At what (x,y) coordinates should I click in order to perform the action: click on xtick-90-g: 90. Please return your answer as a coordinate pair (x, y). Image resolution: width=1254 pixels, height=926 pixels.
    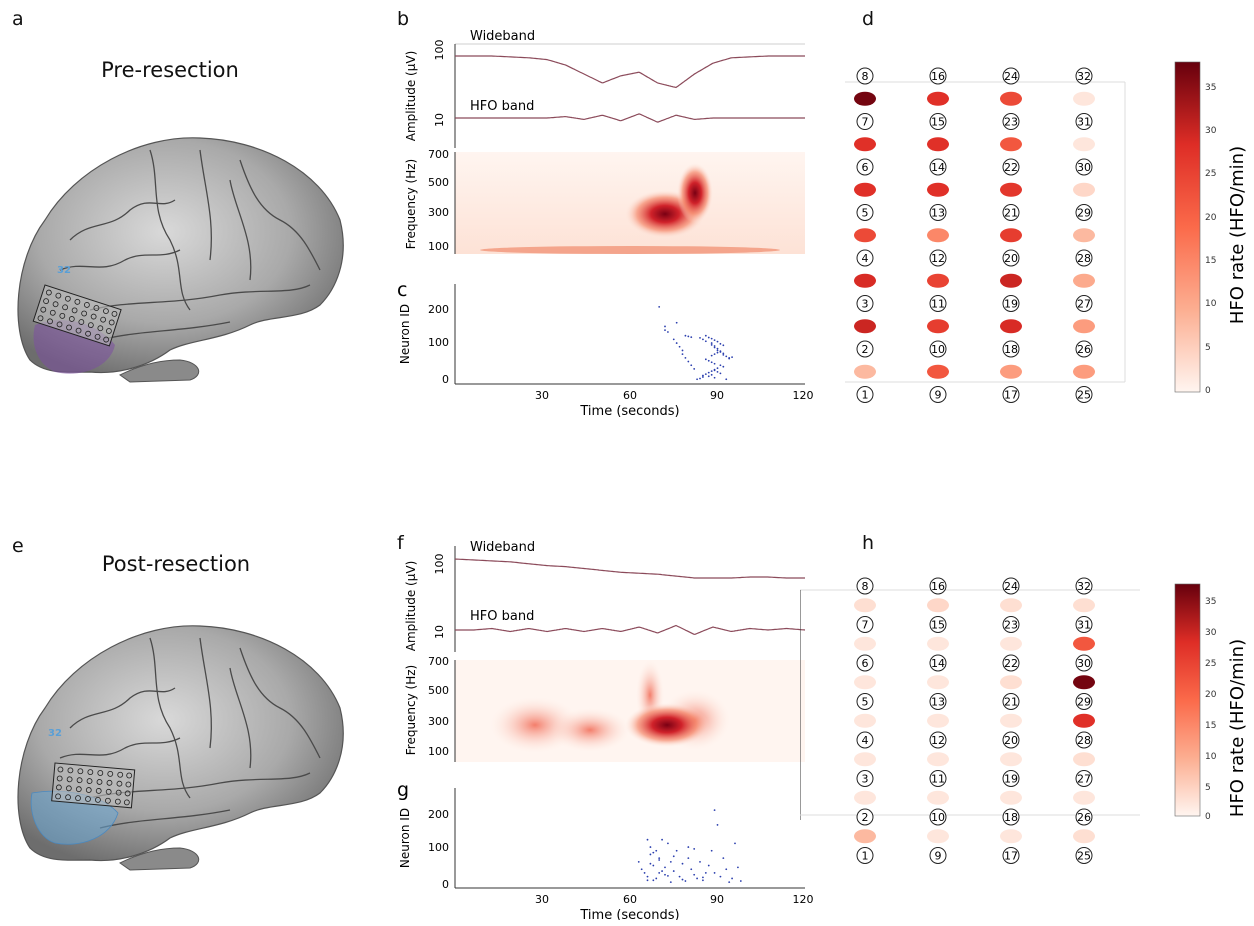
    Looking at the image, I should click on (717, 899).